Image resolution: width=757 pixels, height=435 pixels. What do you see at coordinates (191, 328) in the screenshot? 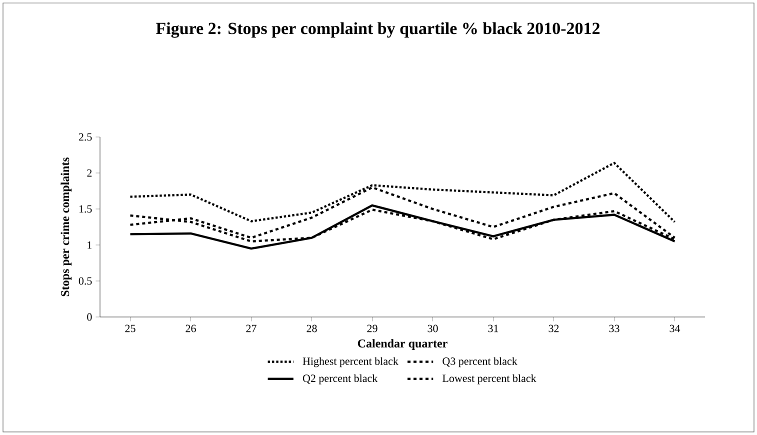
I see `x-tick-label: 26` at bounding box center [191, 328].